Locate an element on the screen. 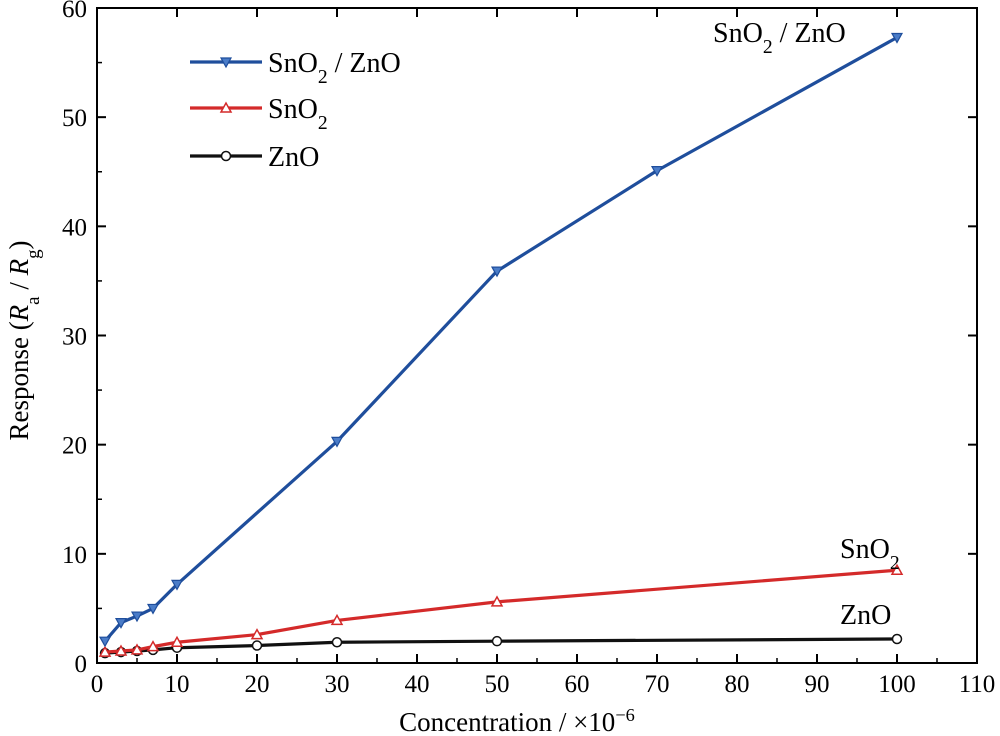 The width and height of the screenshot is (1000, 736). x-tick-label: 30 is located at coordinates (337, 684).